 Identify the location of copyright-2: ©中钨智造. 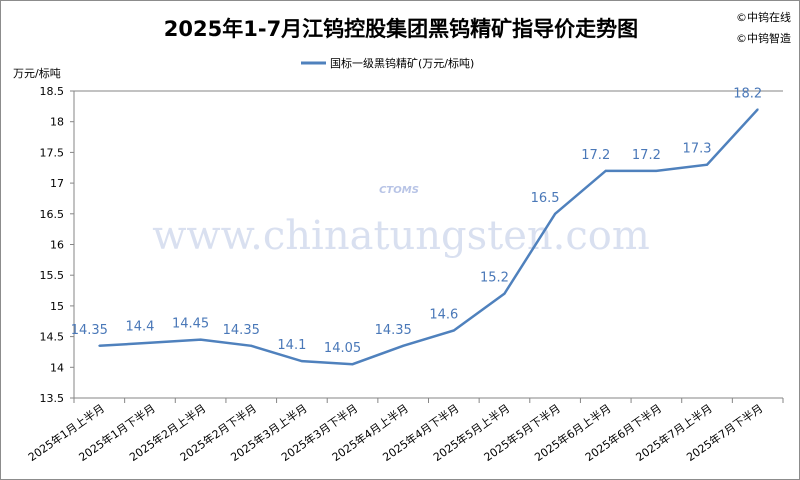
(763, 38).